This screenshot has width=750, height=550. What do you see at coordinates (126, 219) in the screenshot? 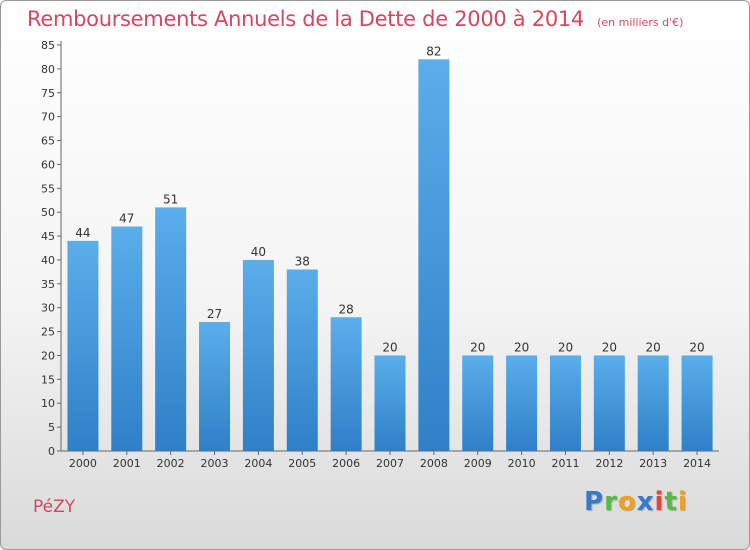
I see `value-label-2001: 47` at bounding box center [126, 219].